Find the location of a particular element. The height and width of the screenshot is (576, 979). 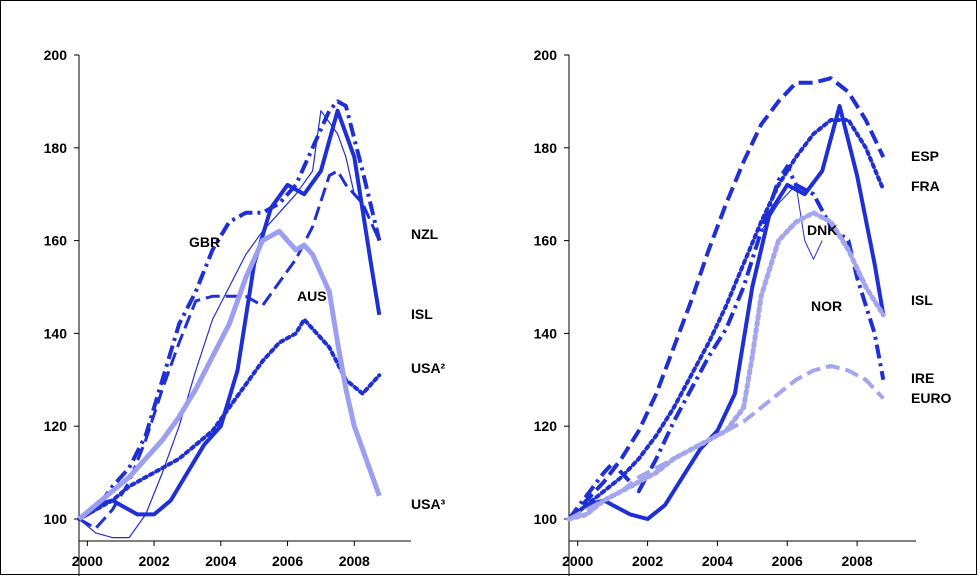

series-label-nzl: NZL is located at coordinates (425, 234).